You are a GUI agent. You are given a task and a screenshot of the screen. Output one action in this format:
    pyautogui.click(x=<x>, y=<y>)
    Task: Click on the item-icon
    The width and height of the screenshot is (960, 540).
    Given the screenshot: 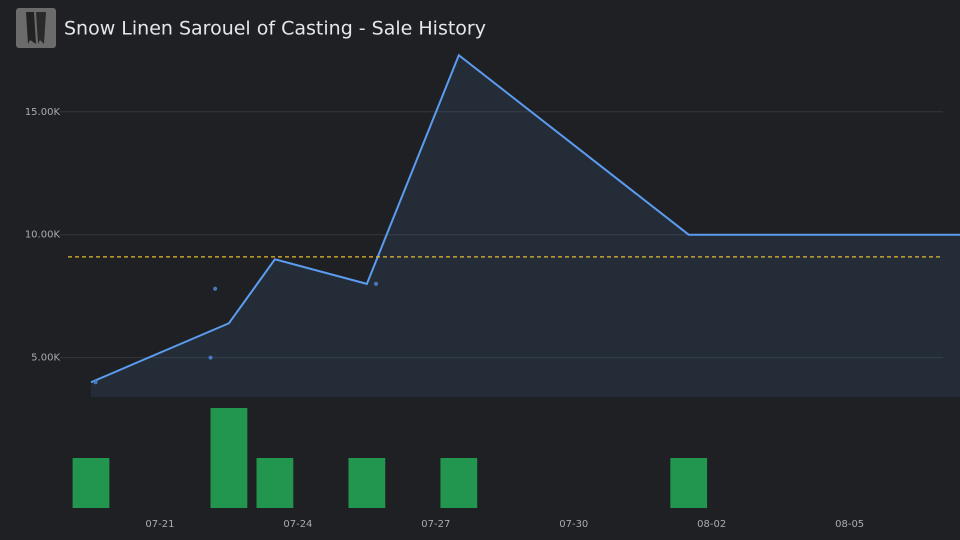 What is the action you would take?
    pyautogui.click(x=36, y=28)
    